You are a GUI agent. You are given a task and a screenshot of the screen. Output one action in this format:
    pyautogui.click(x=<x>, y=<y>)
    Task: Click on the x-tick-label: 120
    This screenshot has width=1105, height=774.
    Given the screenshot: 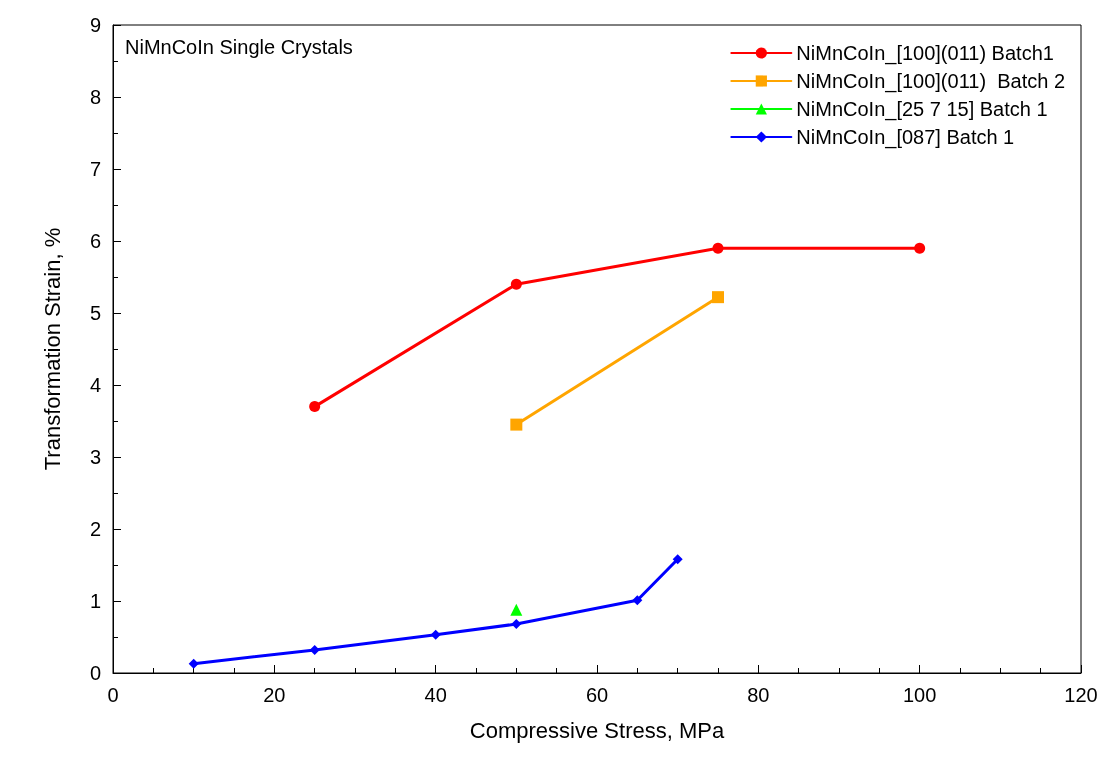 What is the action you would take?
    pyautogui.click(x=1081, y=695)
    